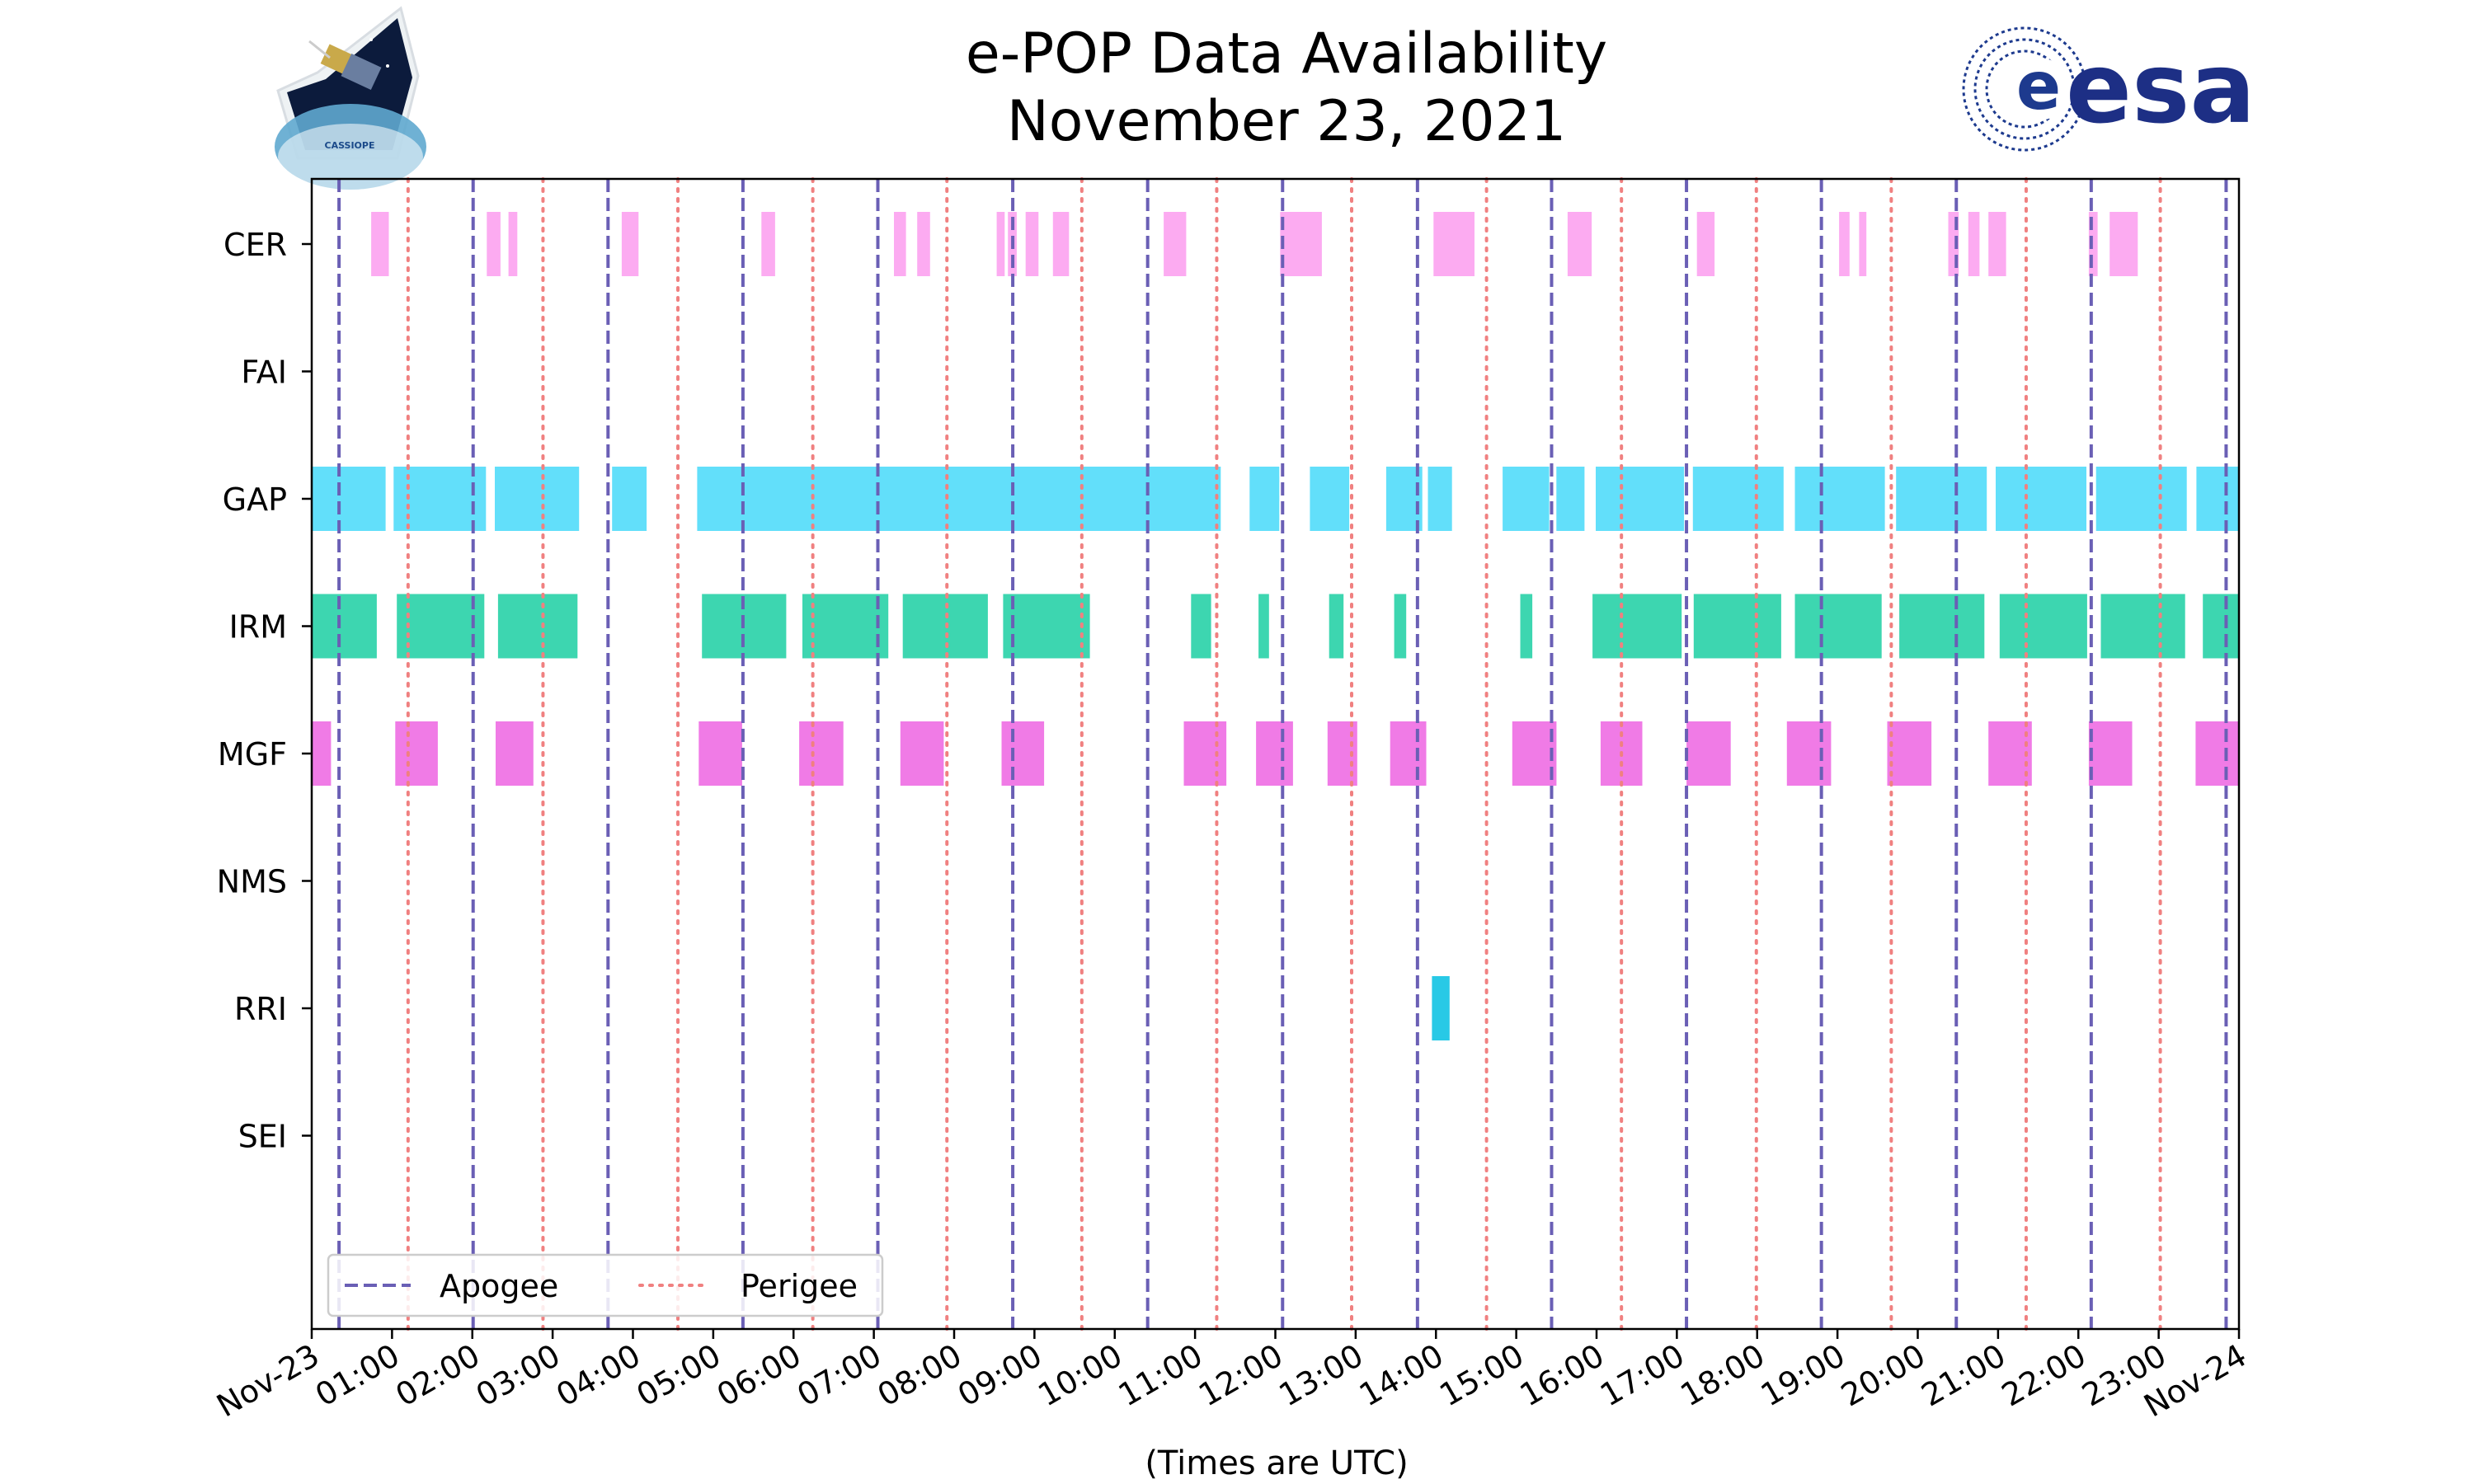 The height and width of the screenshot is (1484, 2474). Describe the element at coordinates (1722, 1375) in the screenshot. I see `x-tick-label: 18:00` at that location.